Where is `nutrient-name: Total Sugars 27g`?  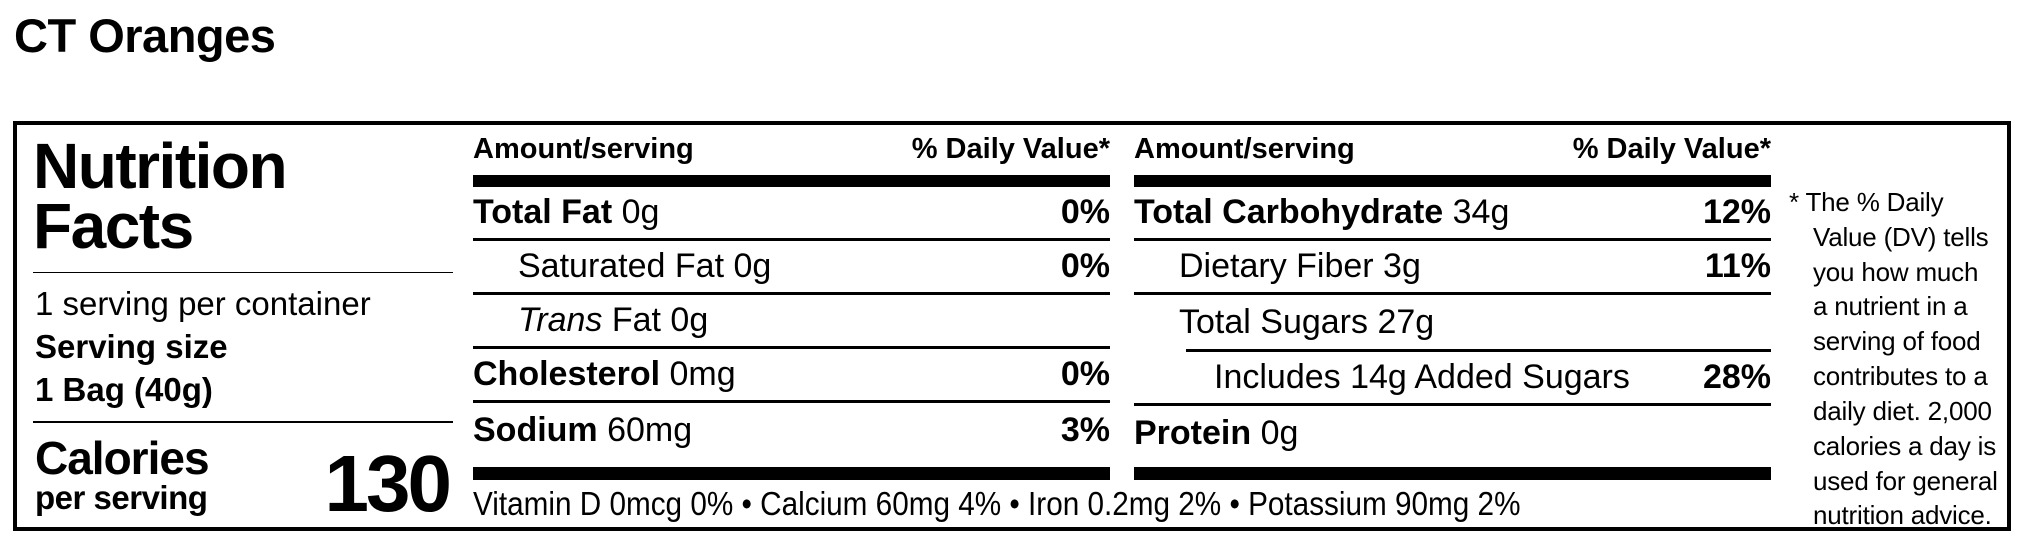 nutrient-name: Total Sugars 27g is located at coordinates (1307, 321).